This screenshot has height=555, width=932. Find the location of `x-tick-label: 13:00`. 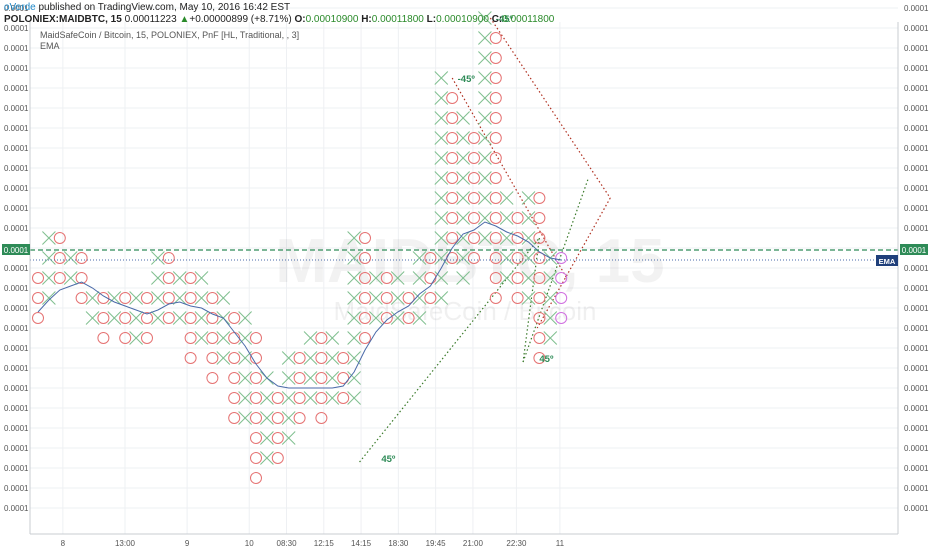

x-tick-label: 13:00 is located at coordinates (125, 543).